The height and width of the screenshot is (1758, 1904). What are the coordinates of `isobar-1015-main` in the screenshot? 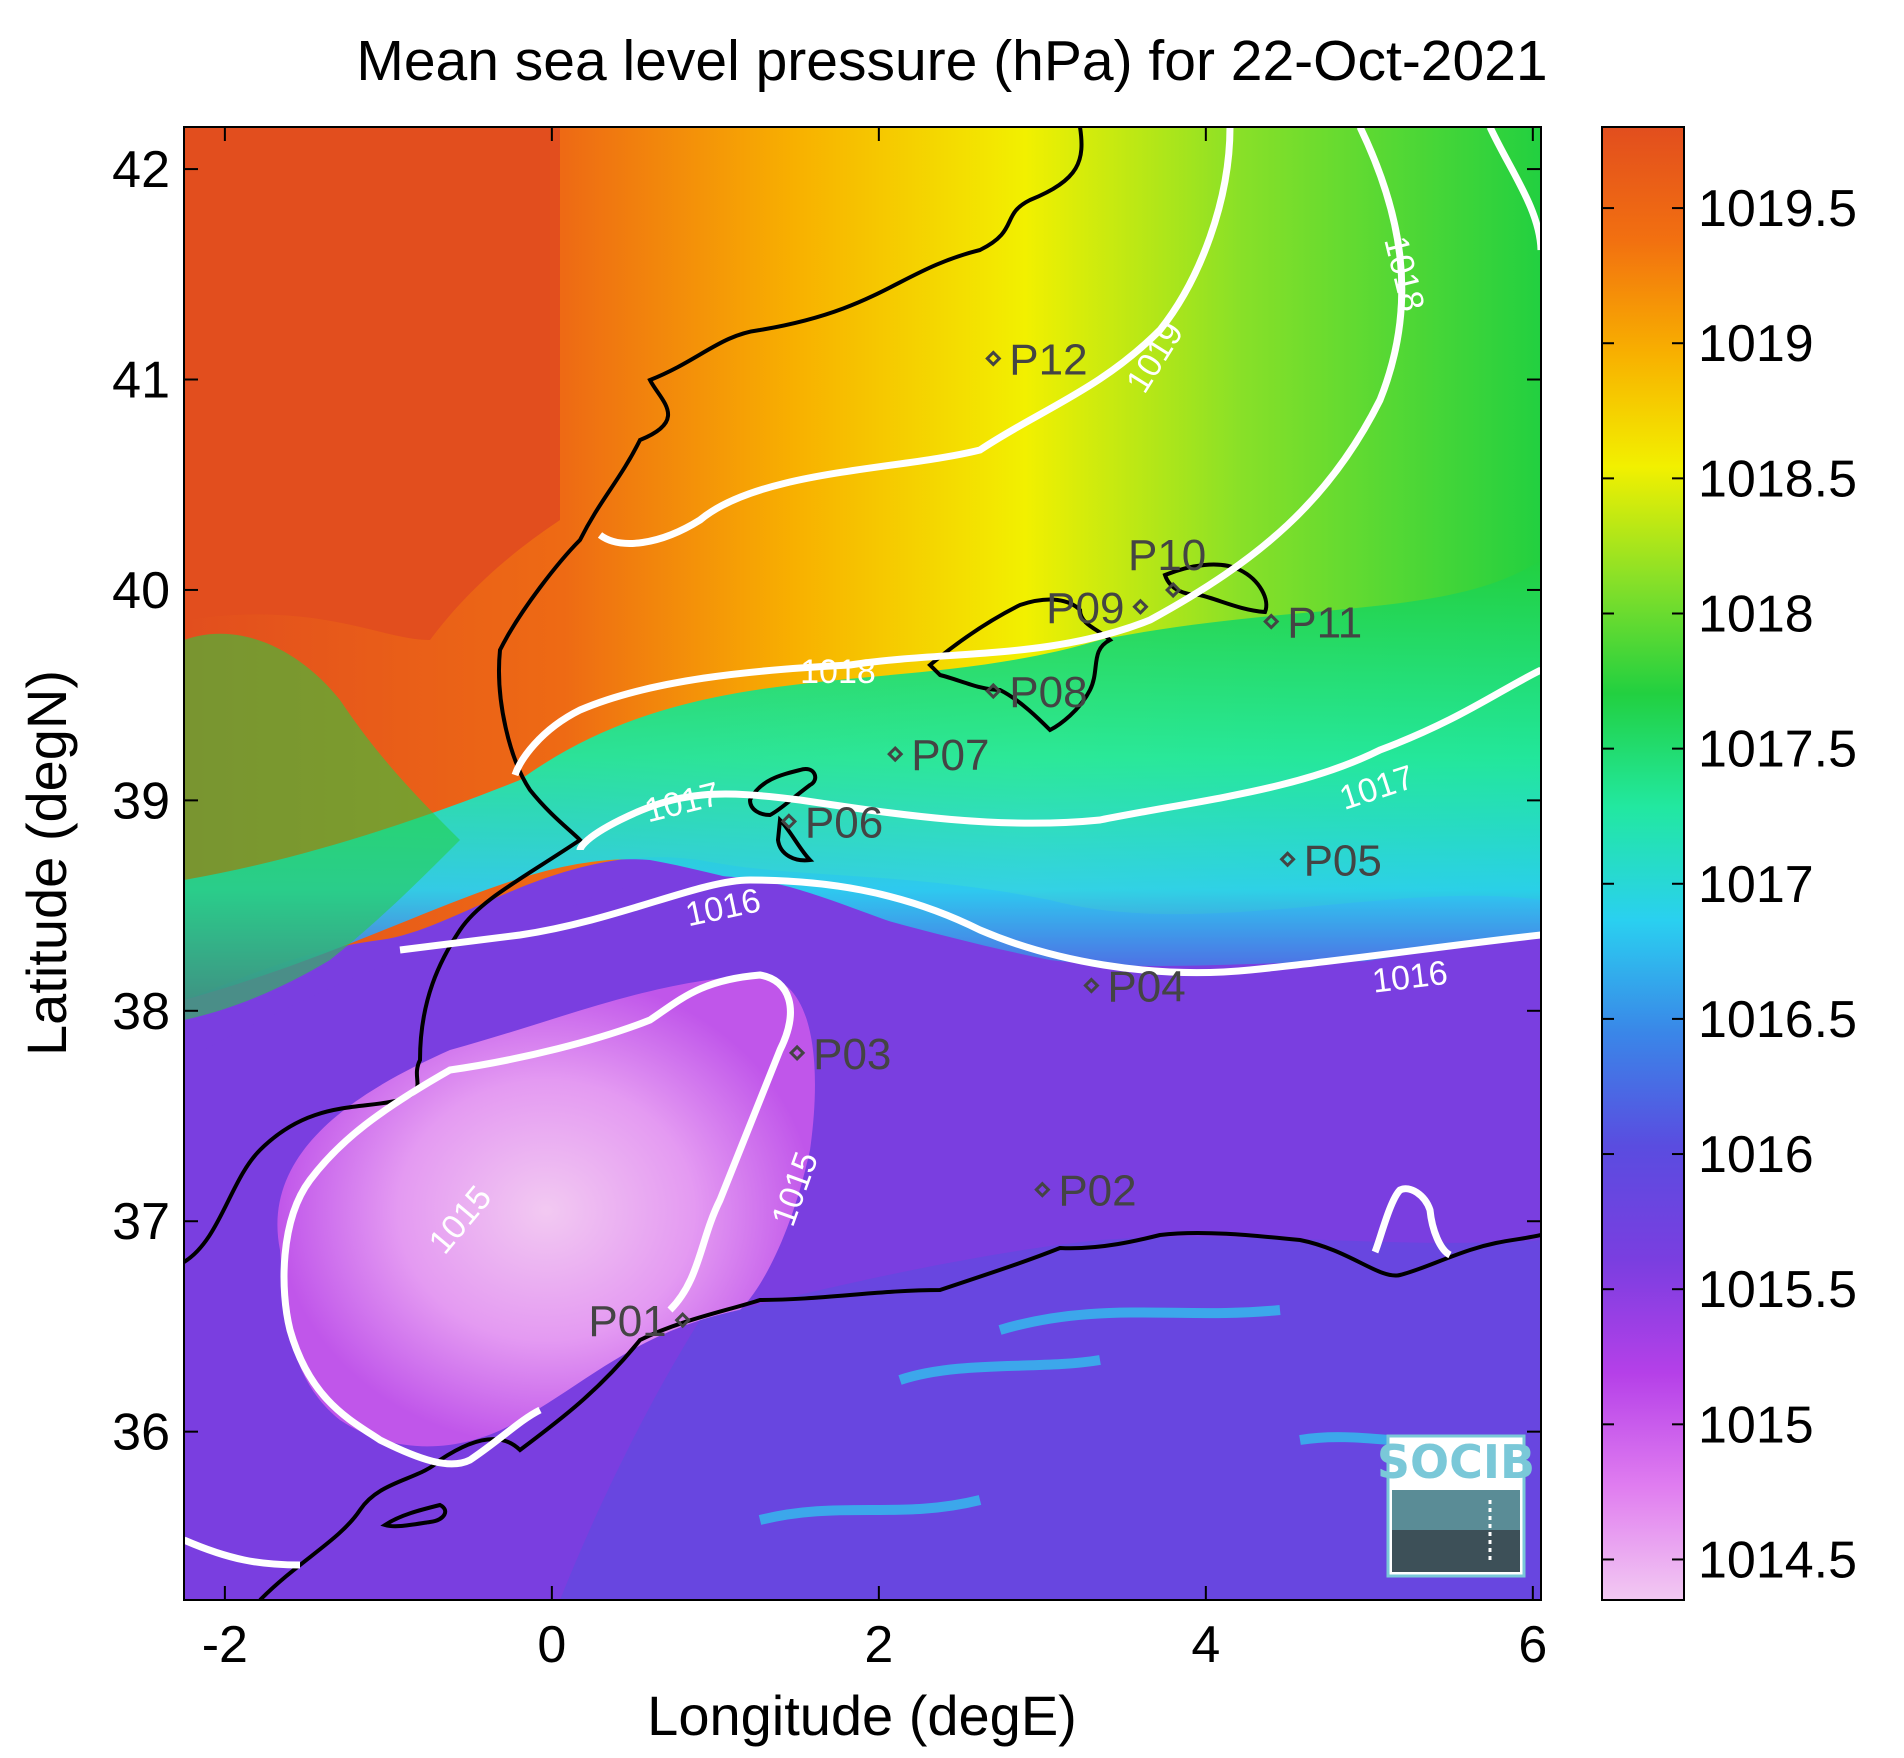 It's located at (537, 1219).